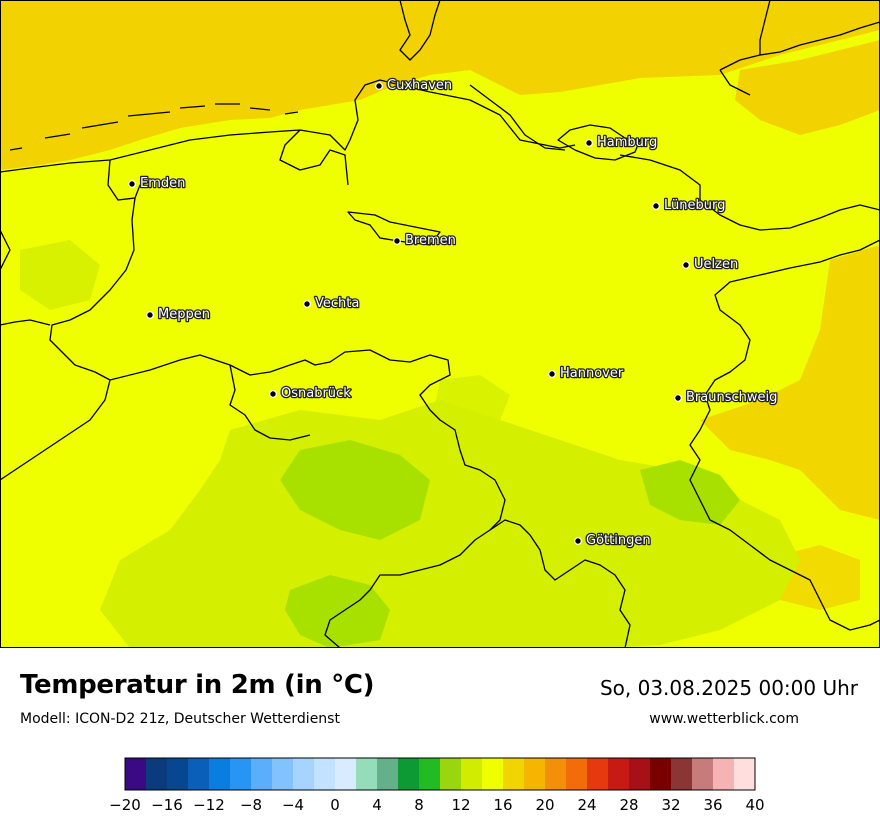 The height and width of the screenshot is (830, 880). I want to click on city-label: Hannover, so click(592, 373).